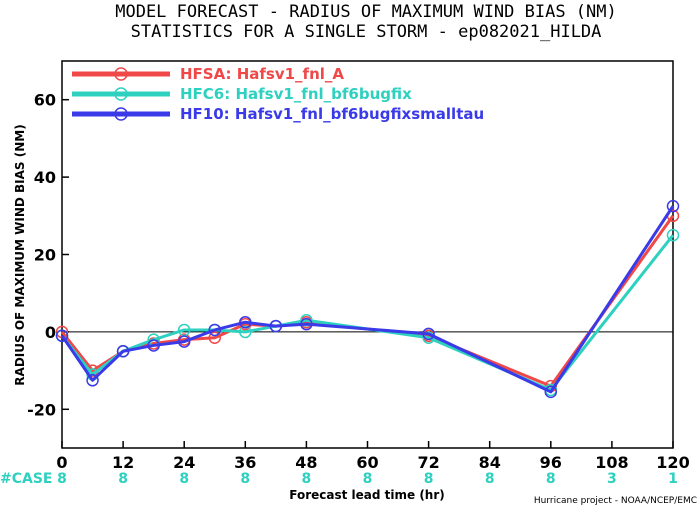 The width and height of the screenshot is (700, 506). I want to click on case-count: 3, so click(612, 479).